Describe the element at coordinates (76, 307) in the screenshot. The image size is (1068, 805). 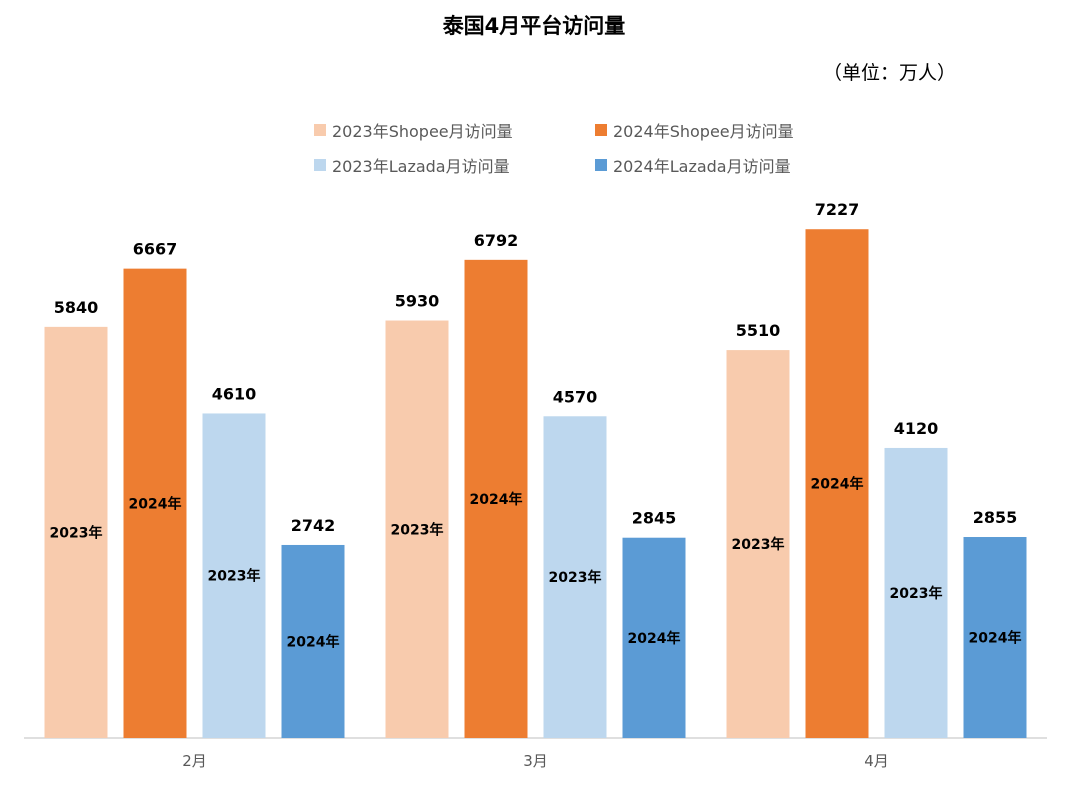
I see `data-label: 5840` at that location.